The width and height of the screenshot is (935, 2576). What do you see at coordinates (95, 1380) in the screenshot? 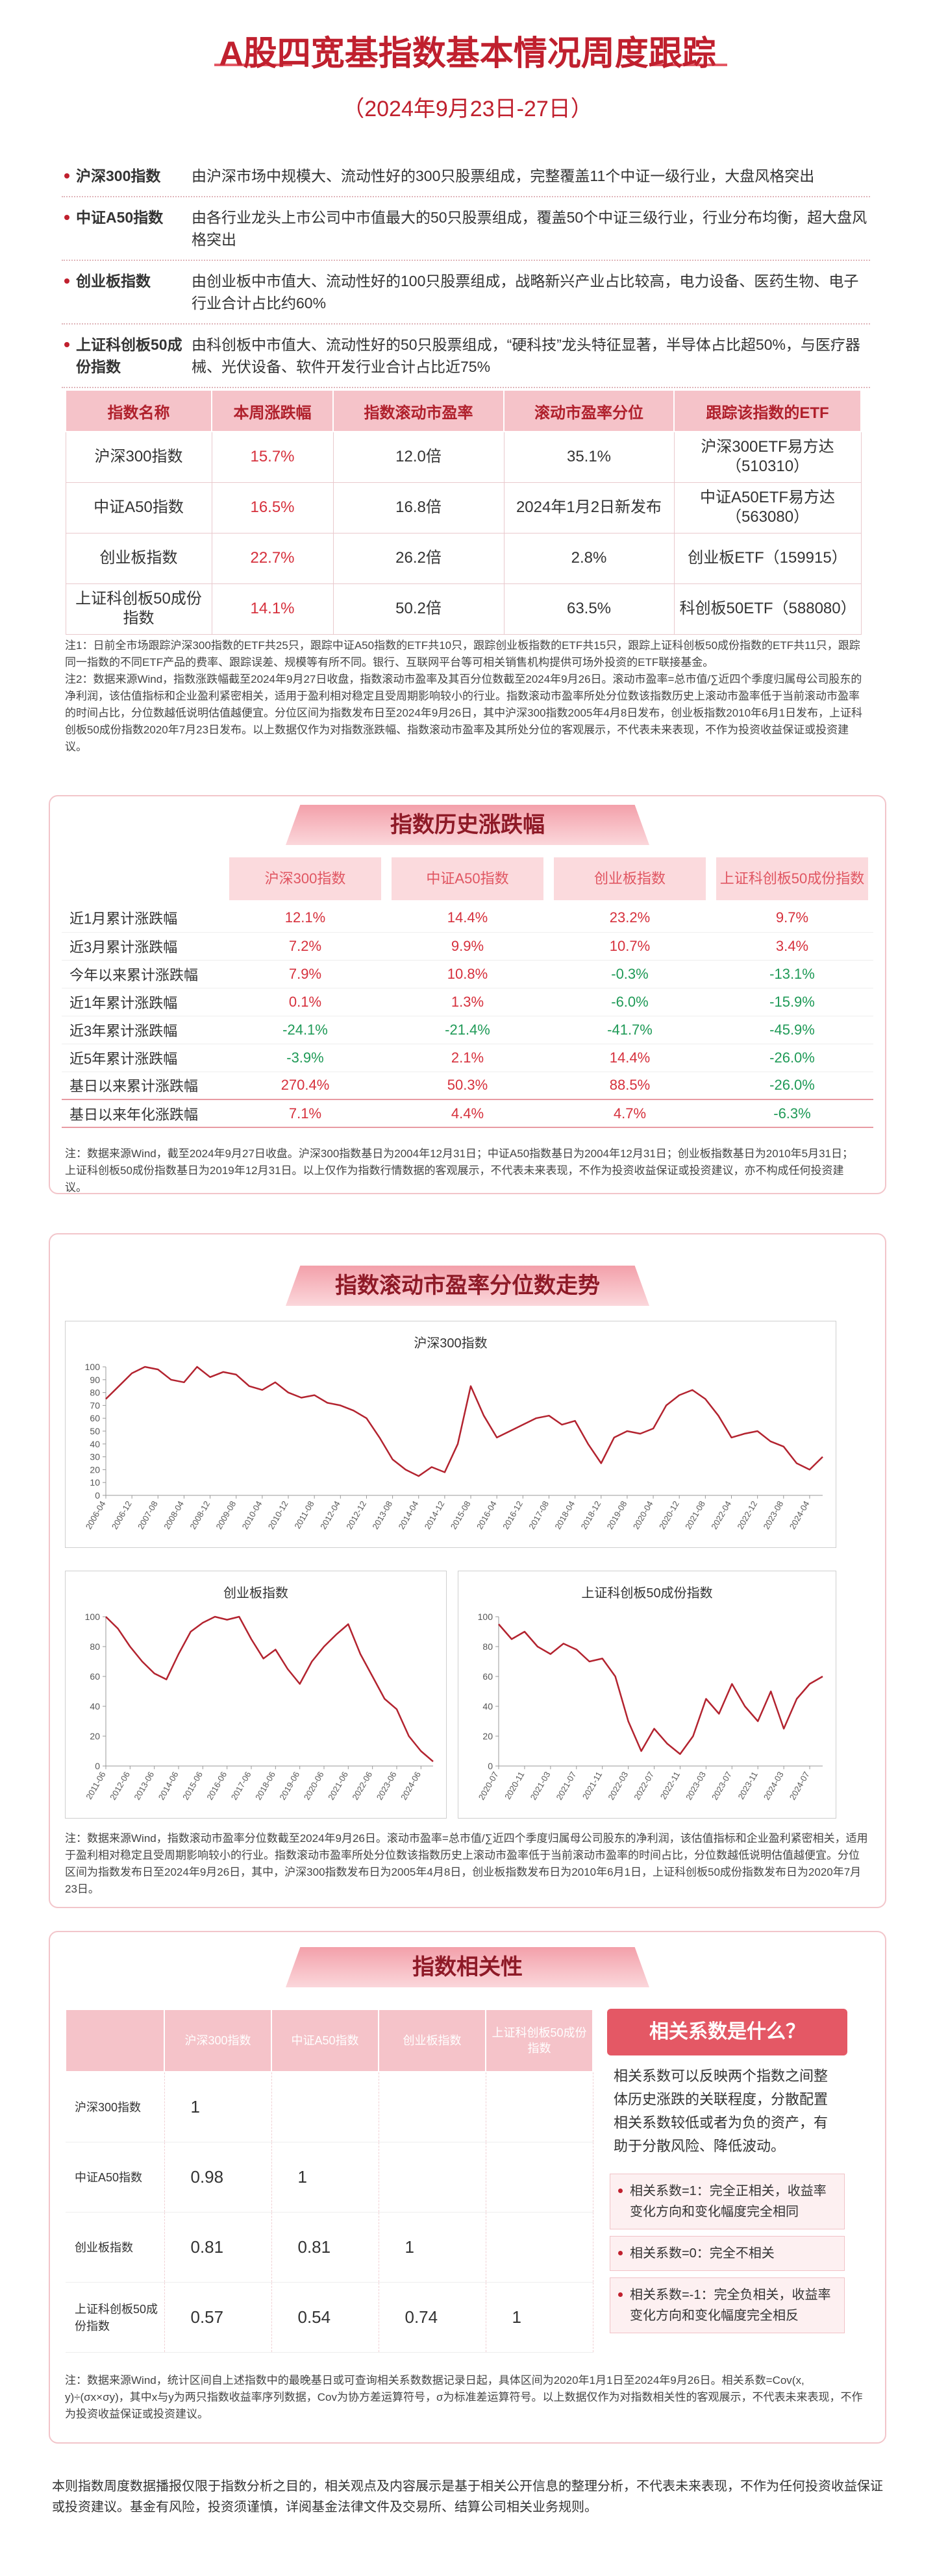
I see `y-tick-label: 90` at bounding box center [95, 1380].